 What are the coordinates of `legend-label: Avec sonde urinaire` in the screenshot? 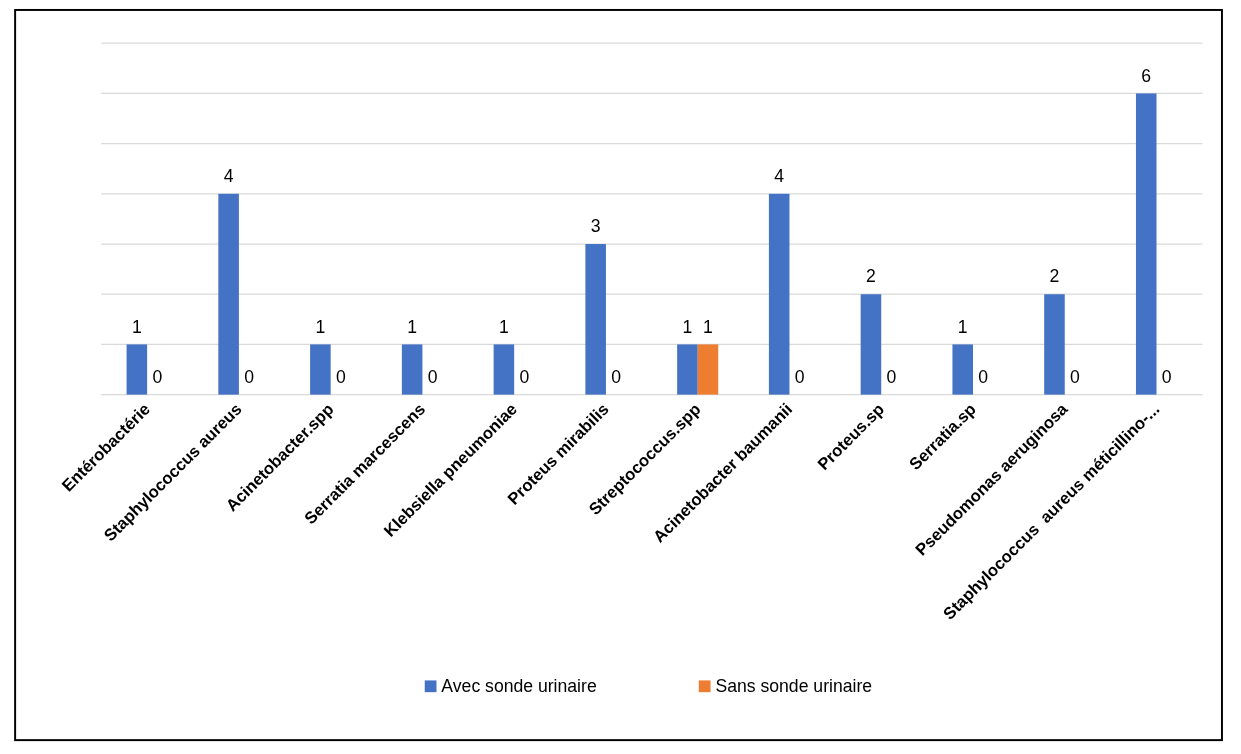 It's located at (519, 686).